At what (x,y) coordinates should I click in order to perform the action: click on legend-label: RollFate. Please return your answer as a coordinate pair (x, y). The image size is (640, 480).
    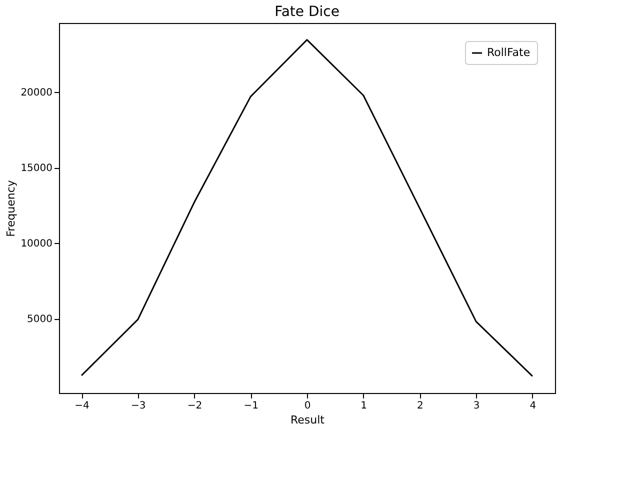
    Looking at the image, I should click on (508, 52).